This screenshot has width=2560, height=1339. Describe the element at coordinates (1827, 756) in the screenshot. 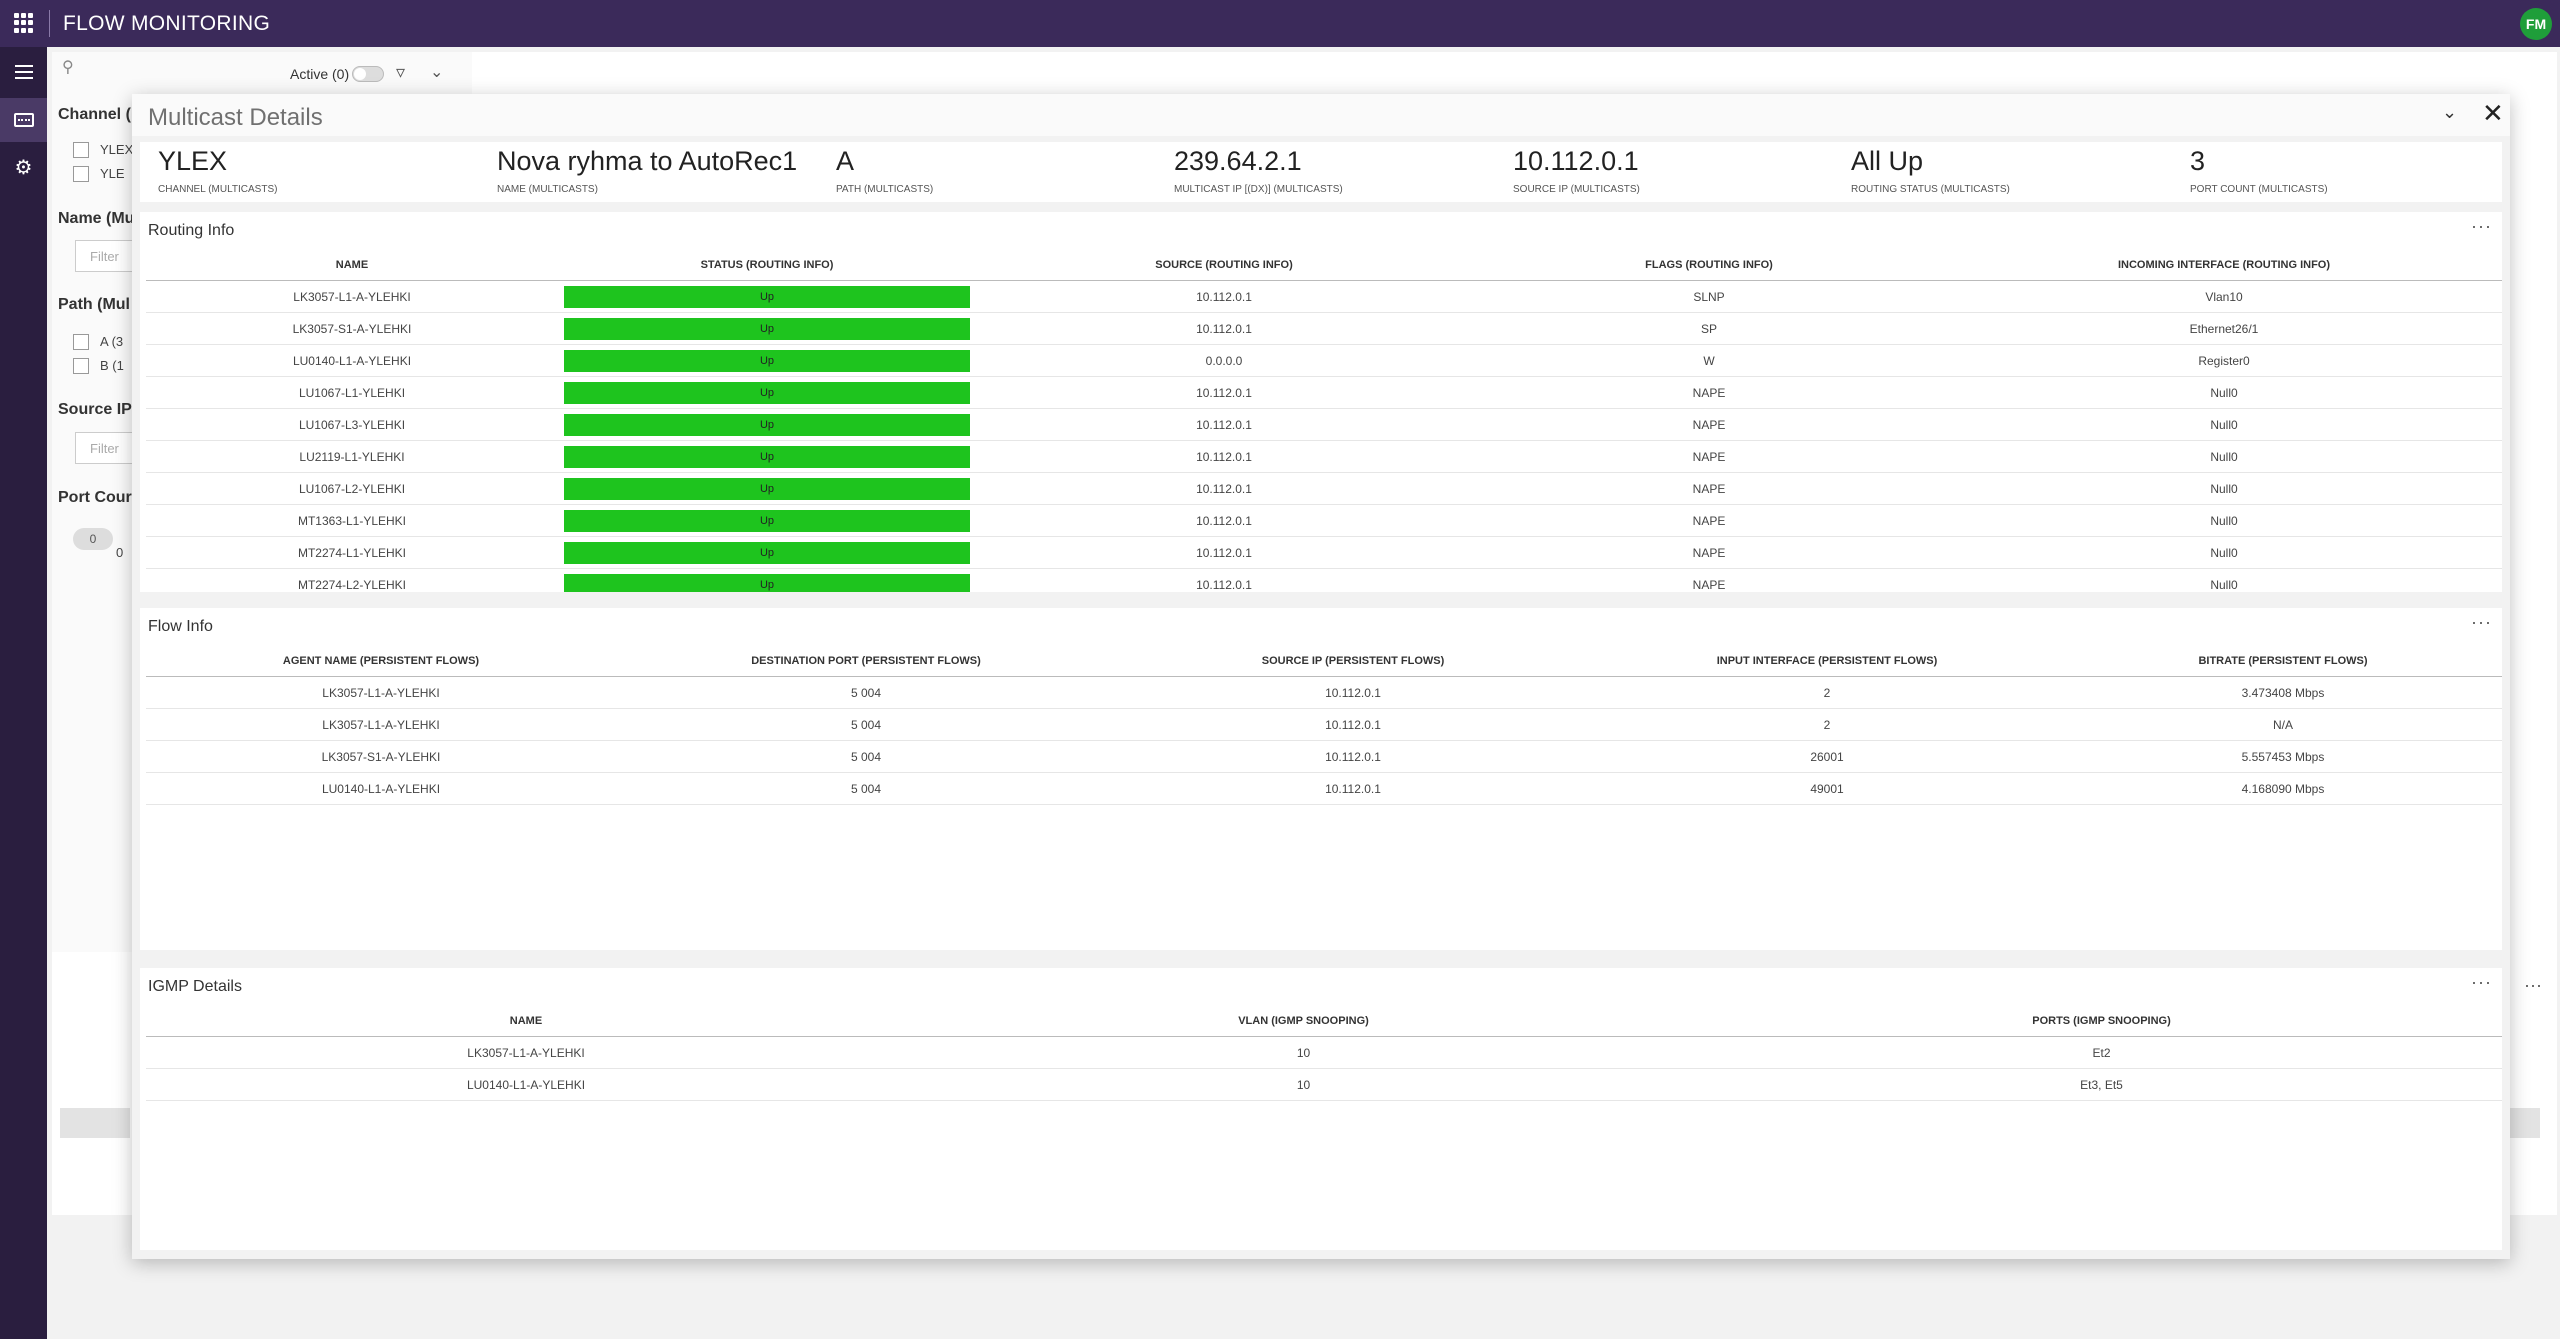

I see `table-cell: 26001` at that location.